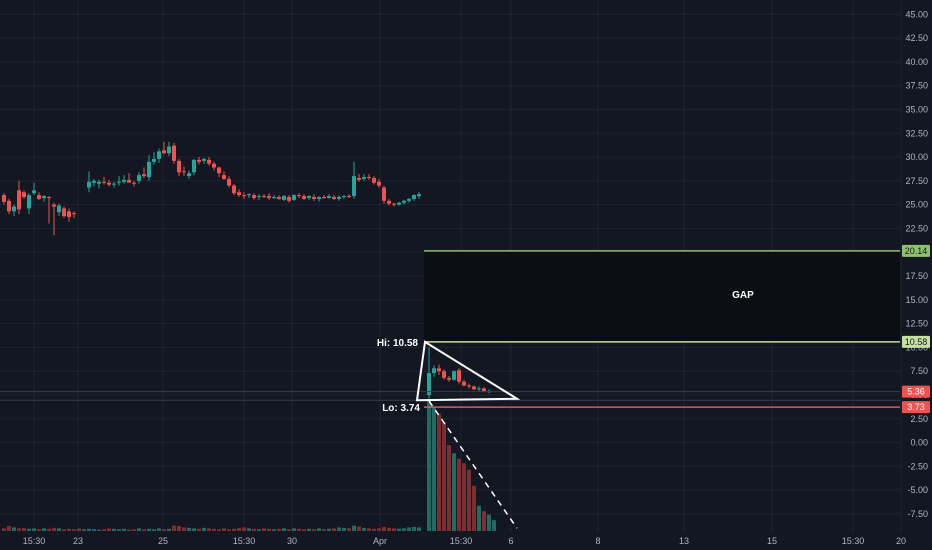 The width and height of the screenshot is (932, 550). Describe the element at coordinates (473, 464) in the screenshot. I see `trend-line-dashed` at that location.